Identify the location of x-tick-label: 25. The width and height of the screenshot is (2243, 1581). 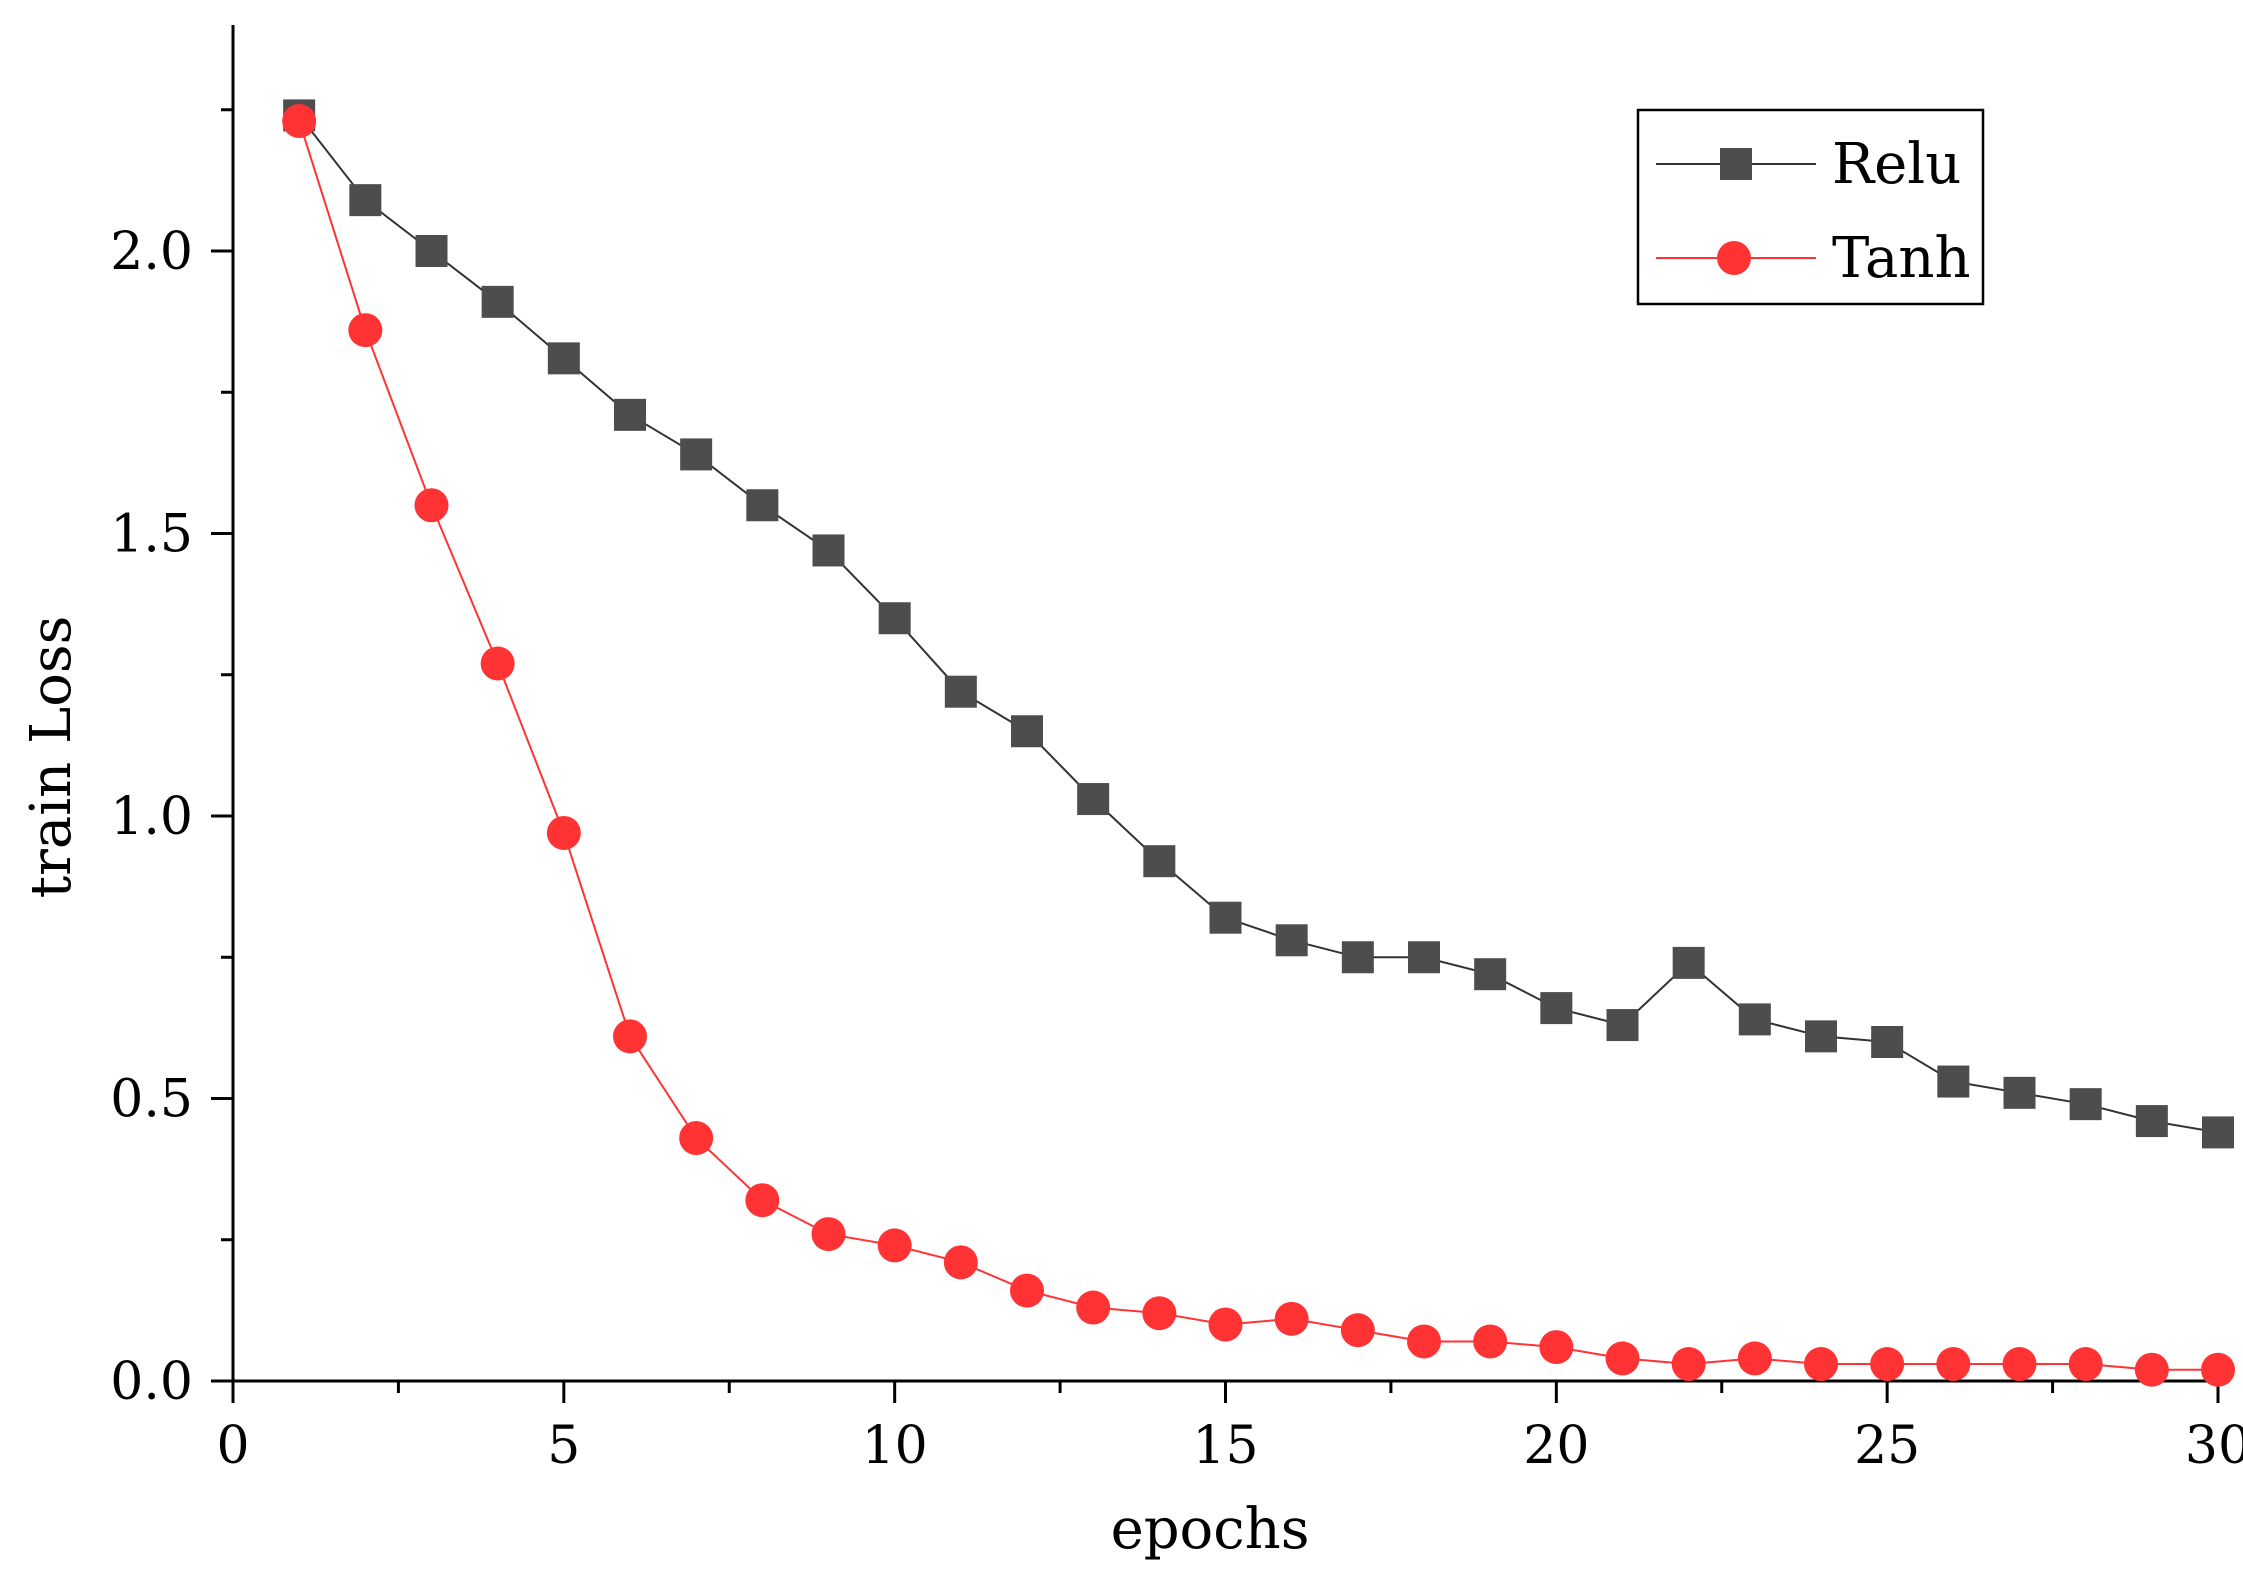
(1887, 1446).